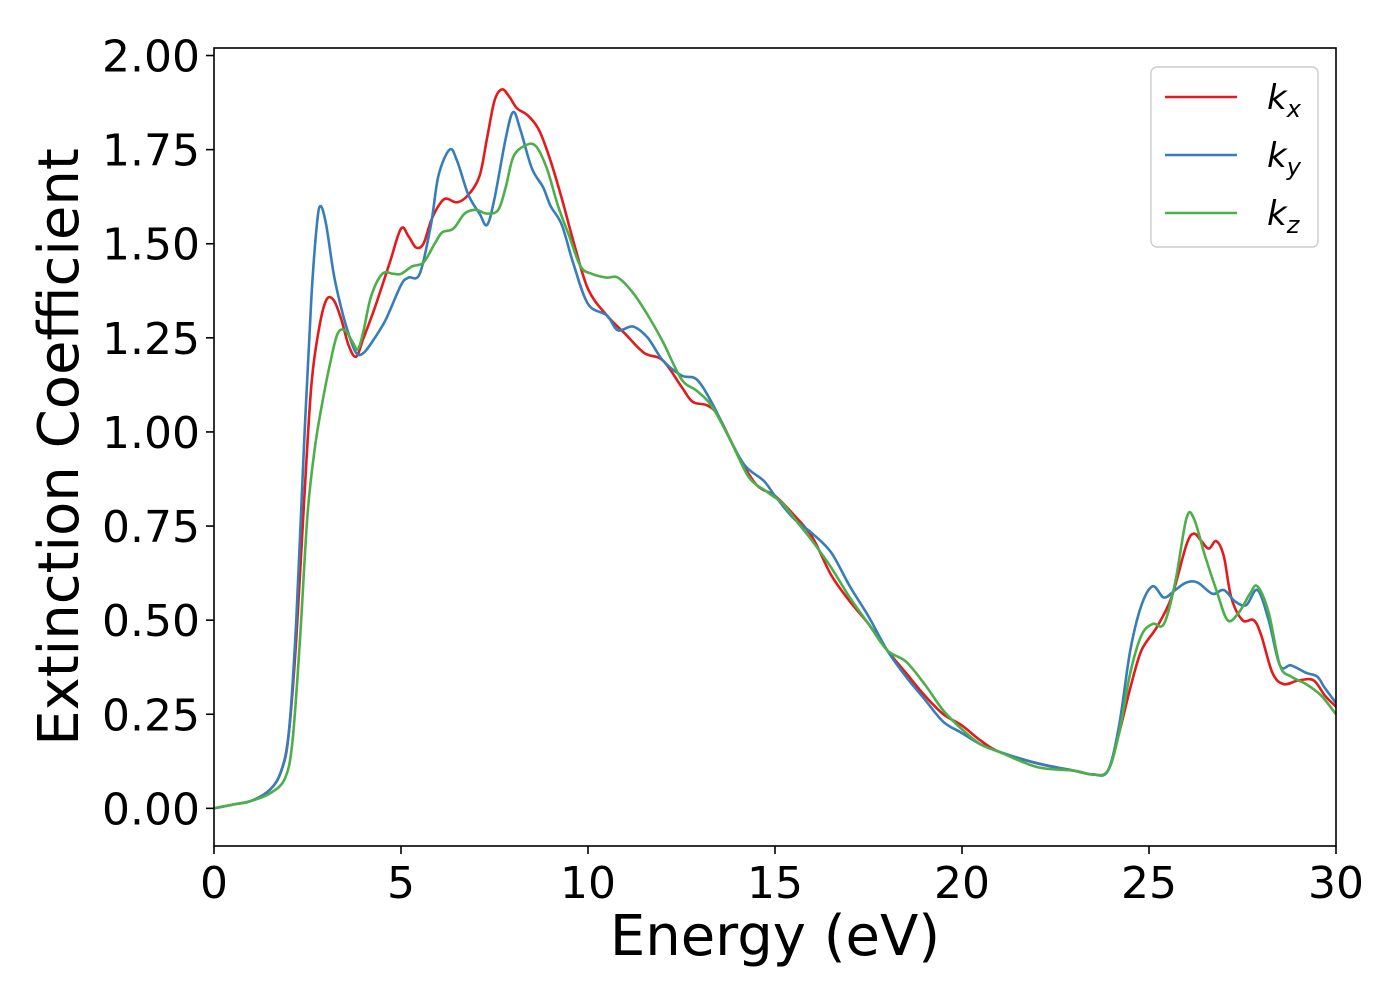 This screenshot has width=1400, height=1004. I want to click on x-tick-label: 15, so click(775, 883).